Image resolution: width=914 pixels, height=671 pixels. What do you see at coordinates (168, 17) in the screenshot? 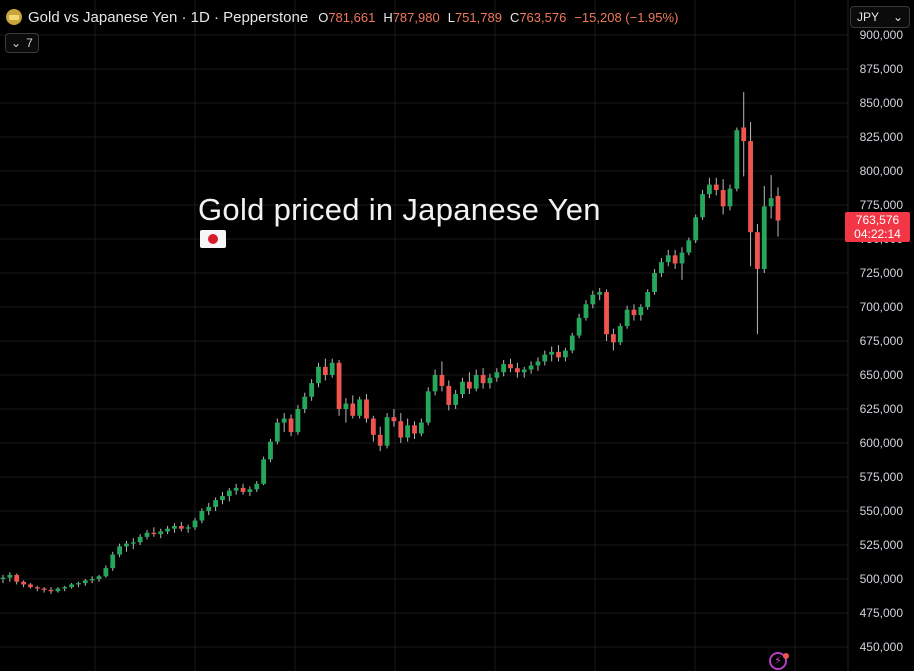
I see `symbol-title: Gold vs Japanese Yen · 1D · Pepperstone` at bounding box center [168, 17].